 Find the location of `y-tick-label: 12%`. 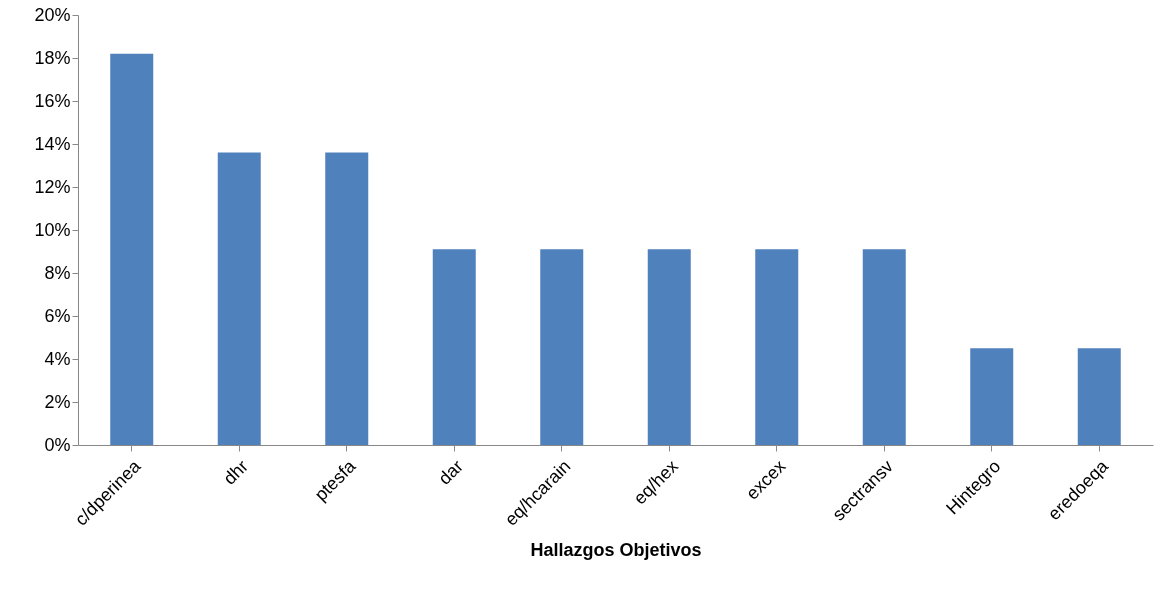

y-tick-label: 12% is located at coordinates (52, 186).